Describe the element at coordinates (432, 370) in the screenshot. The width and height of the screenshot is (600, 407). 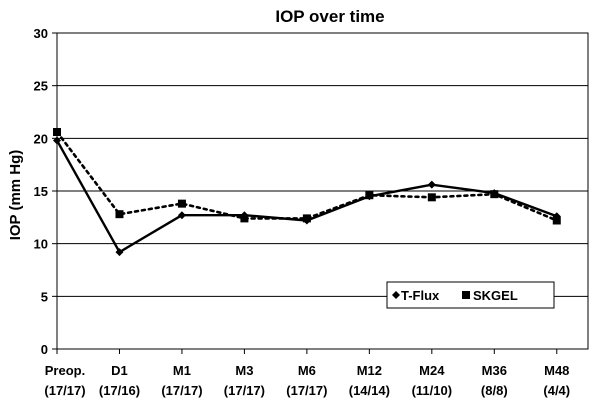
I see `x-tick-label: M24` at that location.